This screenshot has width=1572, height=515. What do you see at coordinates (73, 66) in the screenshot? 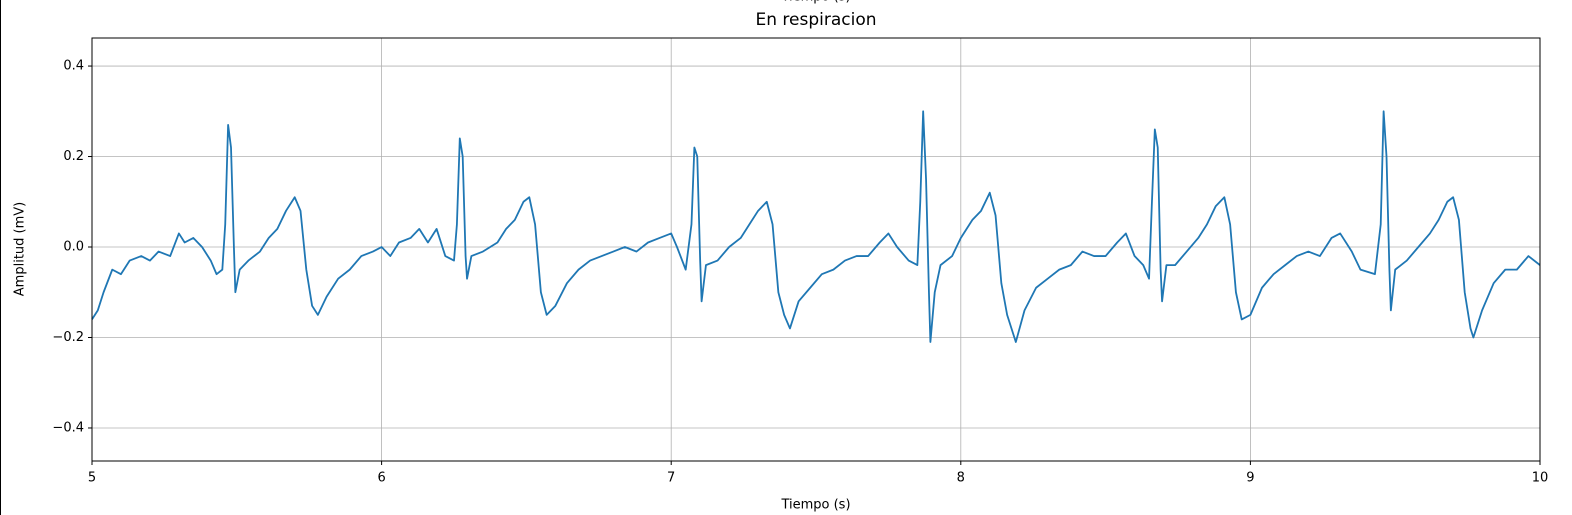
I see `y-tick-label: 0.4` at bounding box center [73, 66].